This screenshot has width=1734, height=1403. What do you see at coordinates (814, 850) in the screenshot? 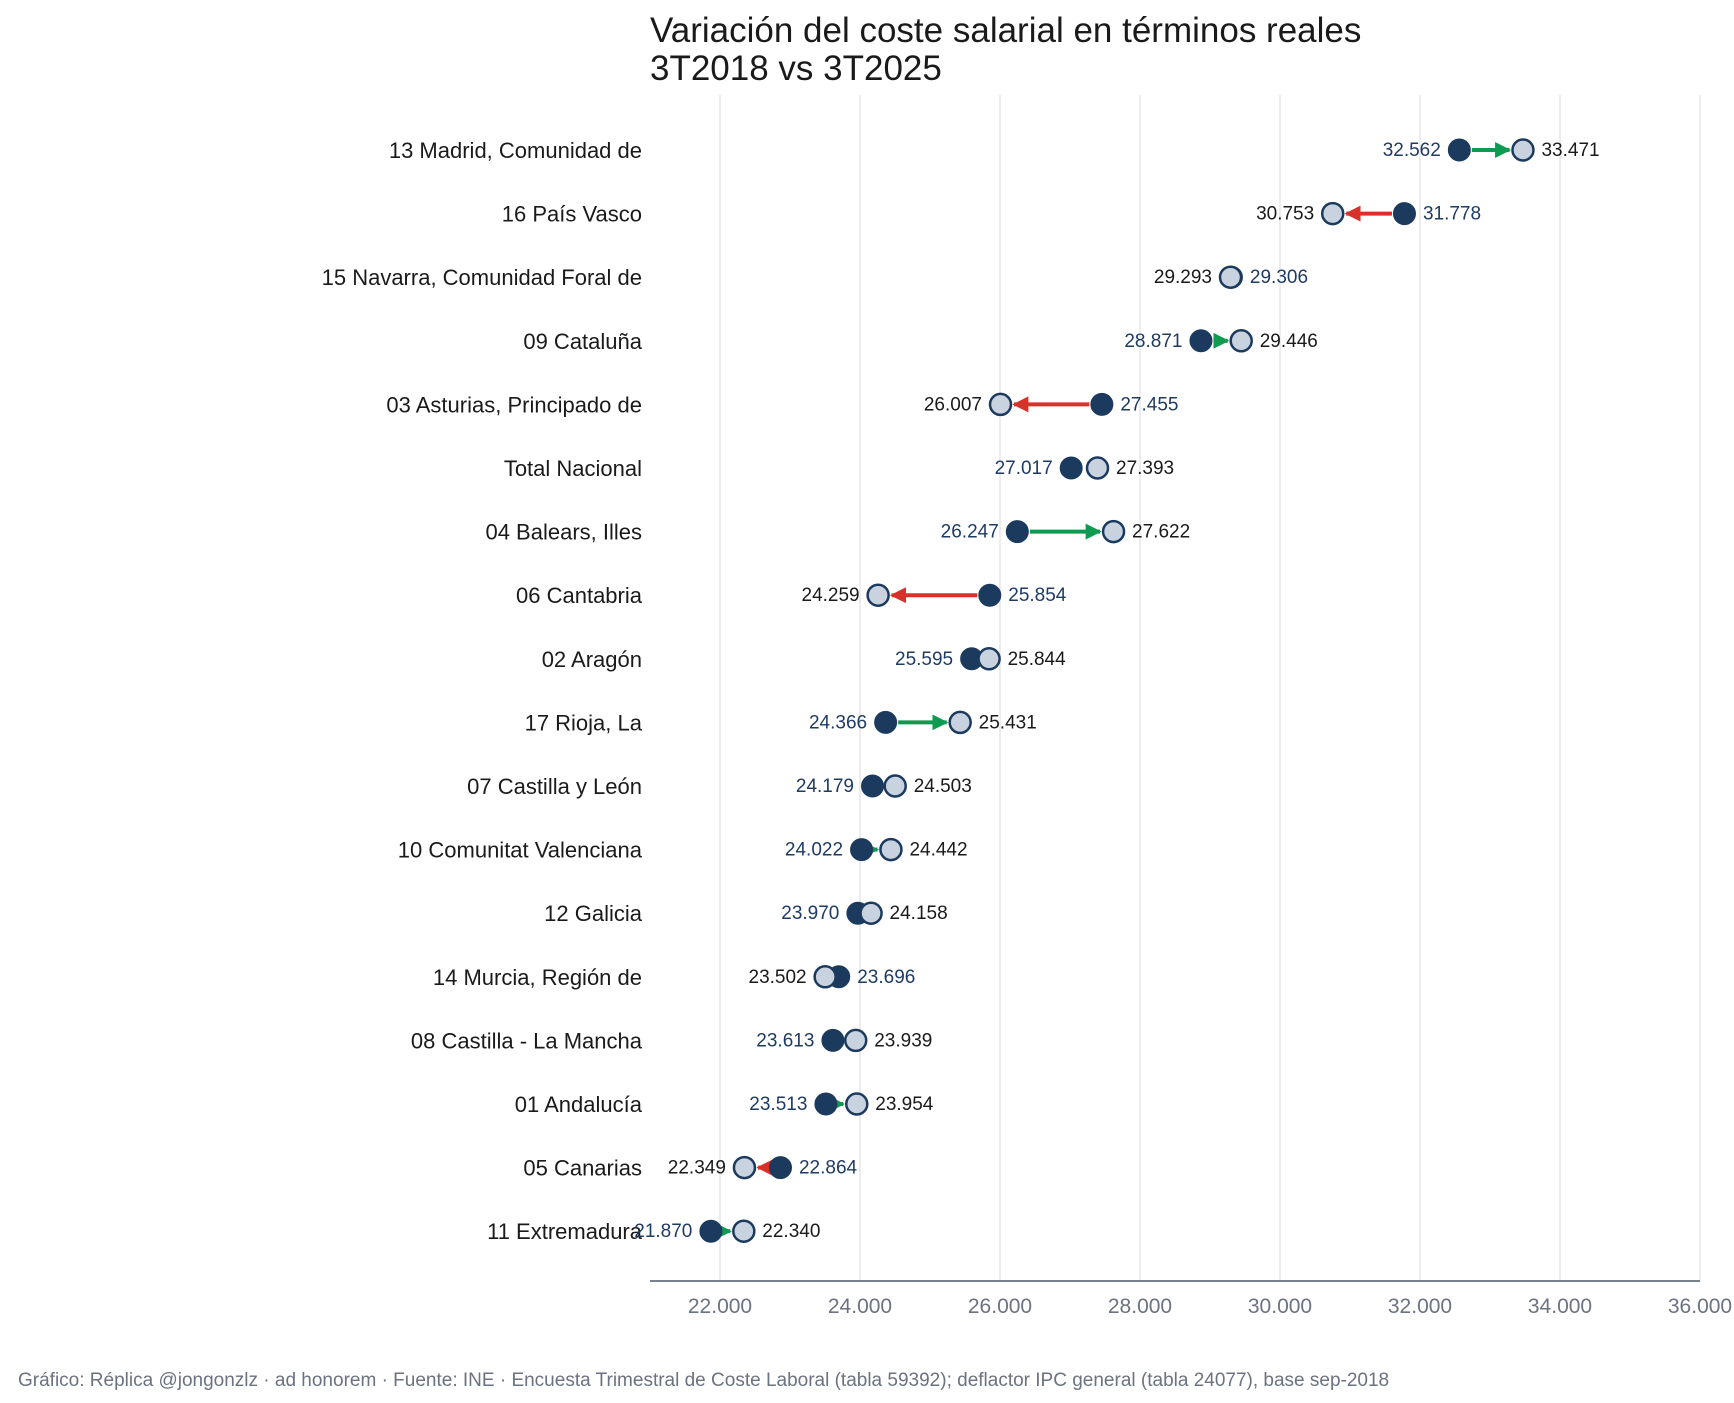
I see `start-value-label: 24.022` at bounding box center [814, 850].